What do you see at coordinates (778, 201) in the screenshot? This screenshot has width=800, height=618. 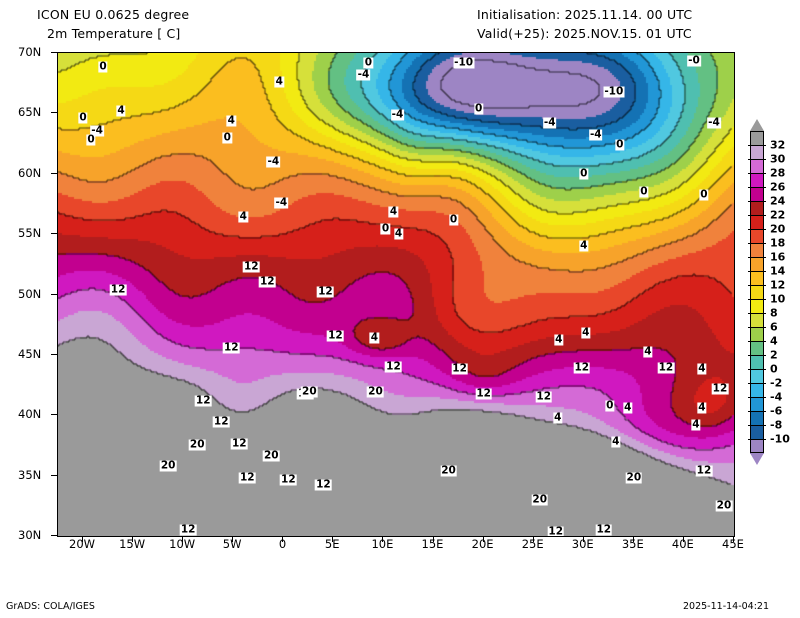 I see `colorbar-tick-label: 24` at bounding box center [778, 201].